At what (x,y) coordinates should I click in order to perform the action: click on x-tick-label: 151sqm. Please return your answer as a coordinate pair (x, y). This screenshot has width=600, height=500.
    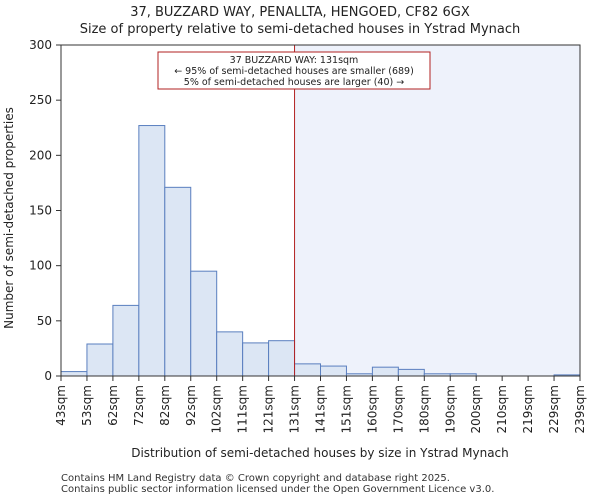
    Looking at the image, I should click on (346, 409).